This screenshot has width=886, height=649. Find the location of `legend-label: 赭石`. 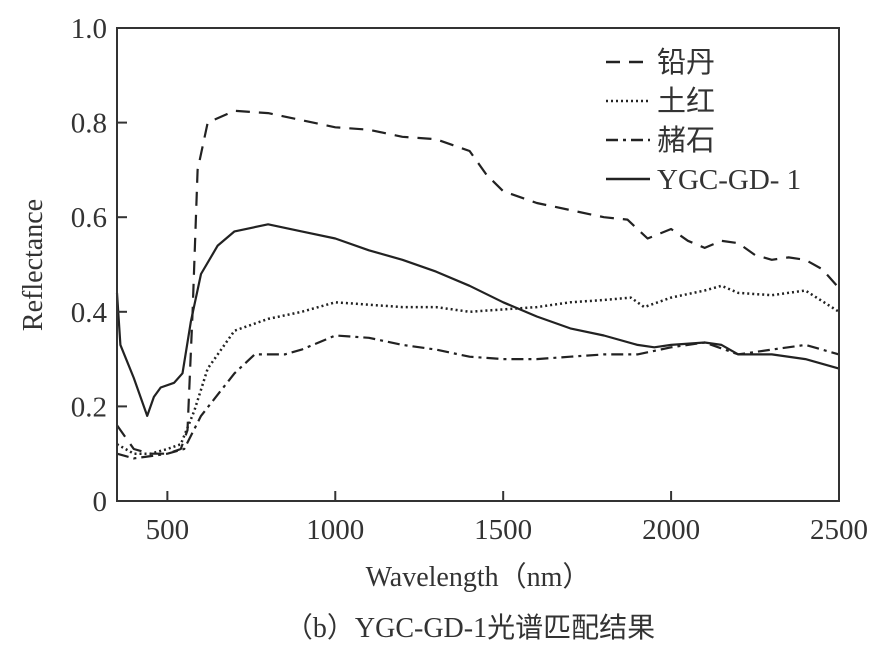

legend-label: 赭石 is located at coordinates (686, 140).